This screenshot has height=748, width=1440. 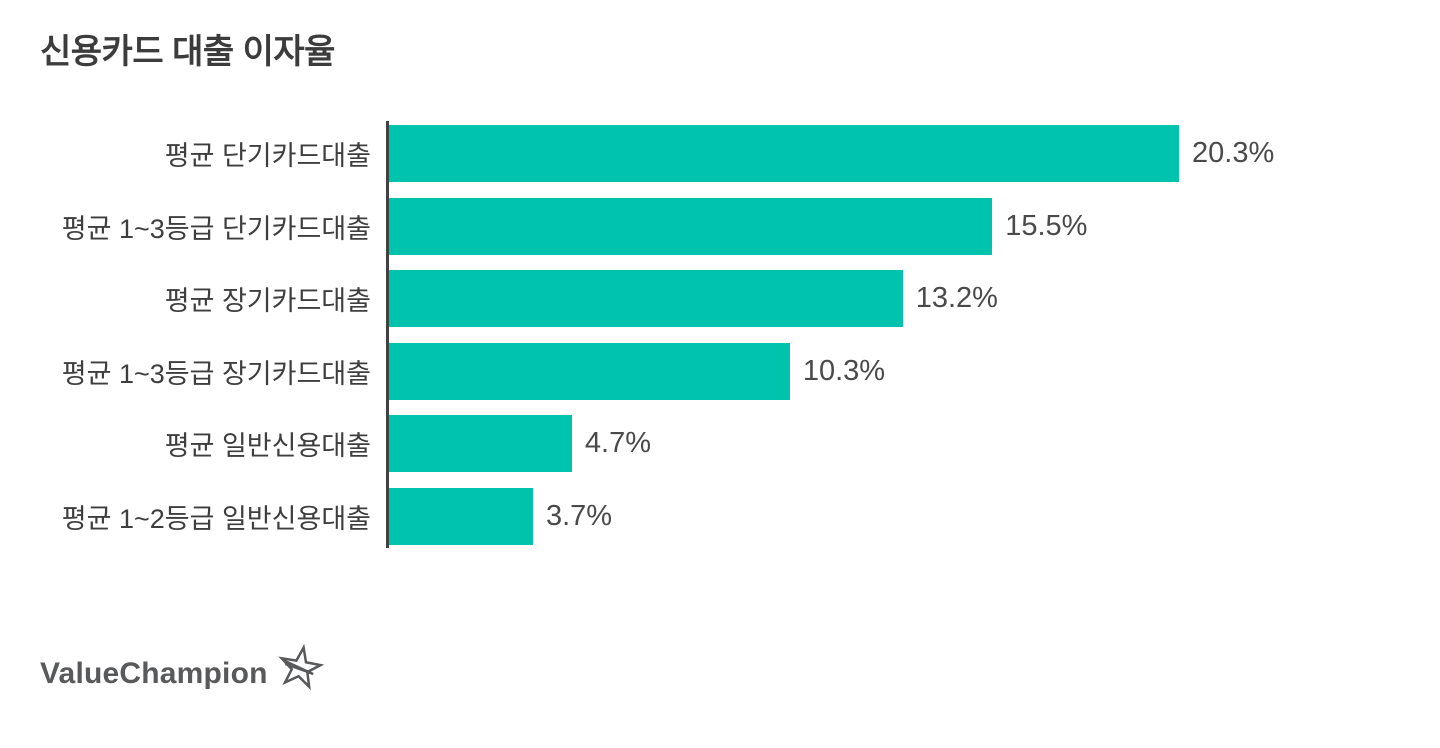 What do you see at coordinates (387, 334) in the screenshot?
I see `y-axis-line` at bounding box center [387, 334].